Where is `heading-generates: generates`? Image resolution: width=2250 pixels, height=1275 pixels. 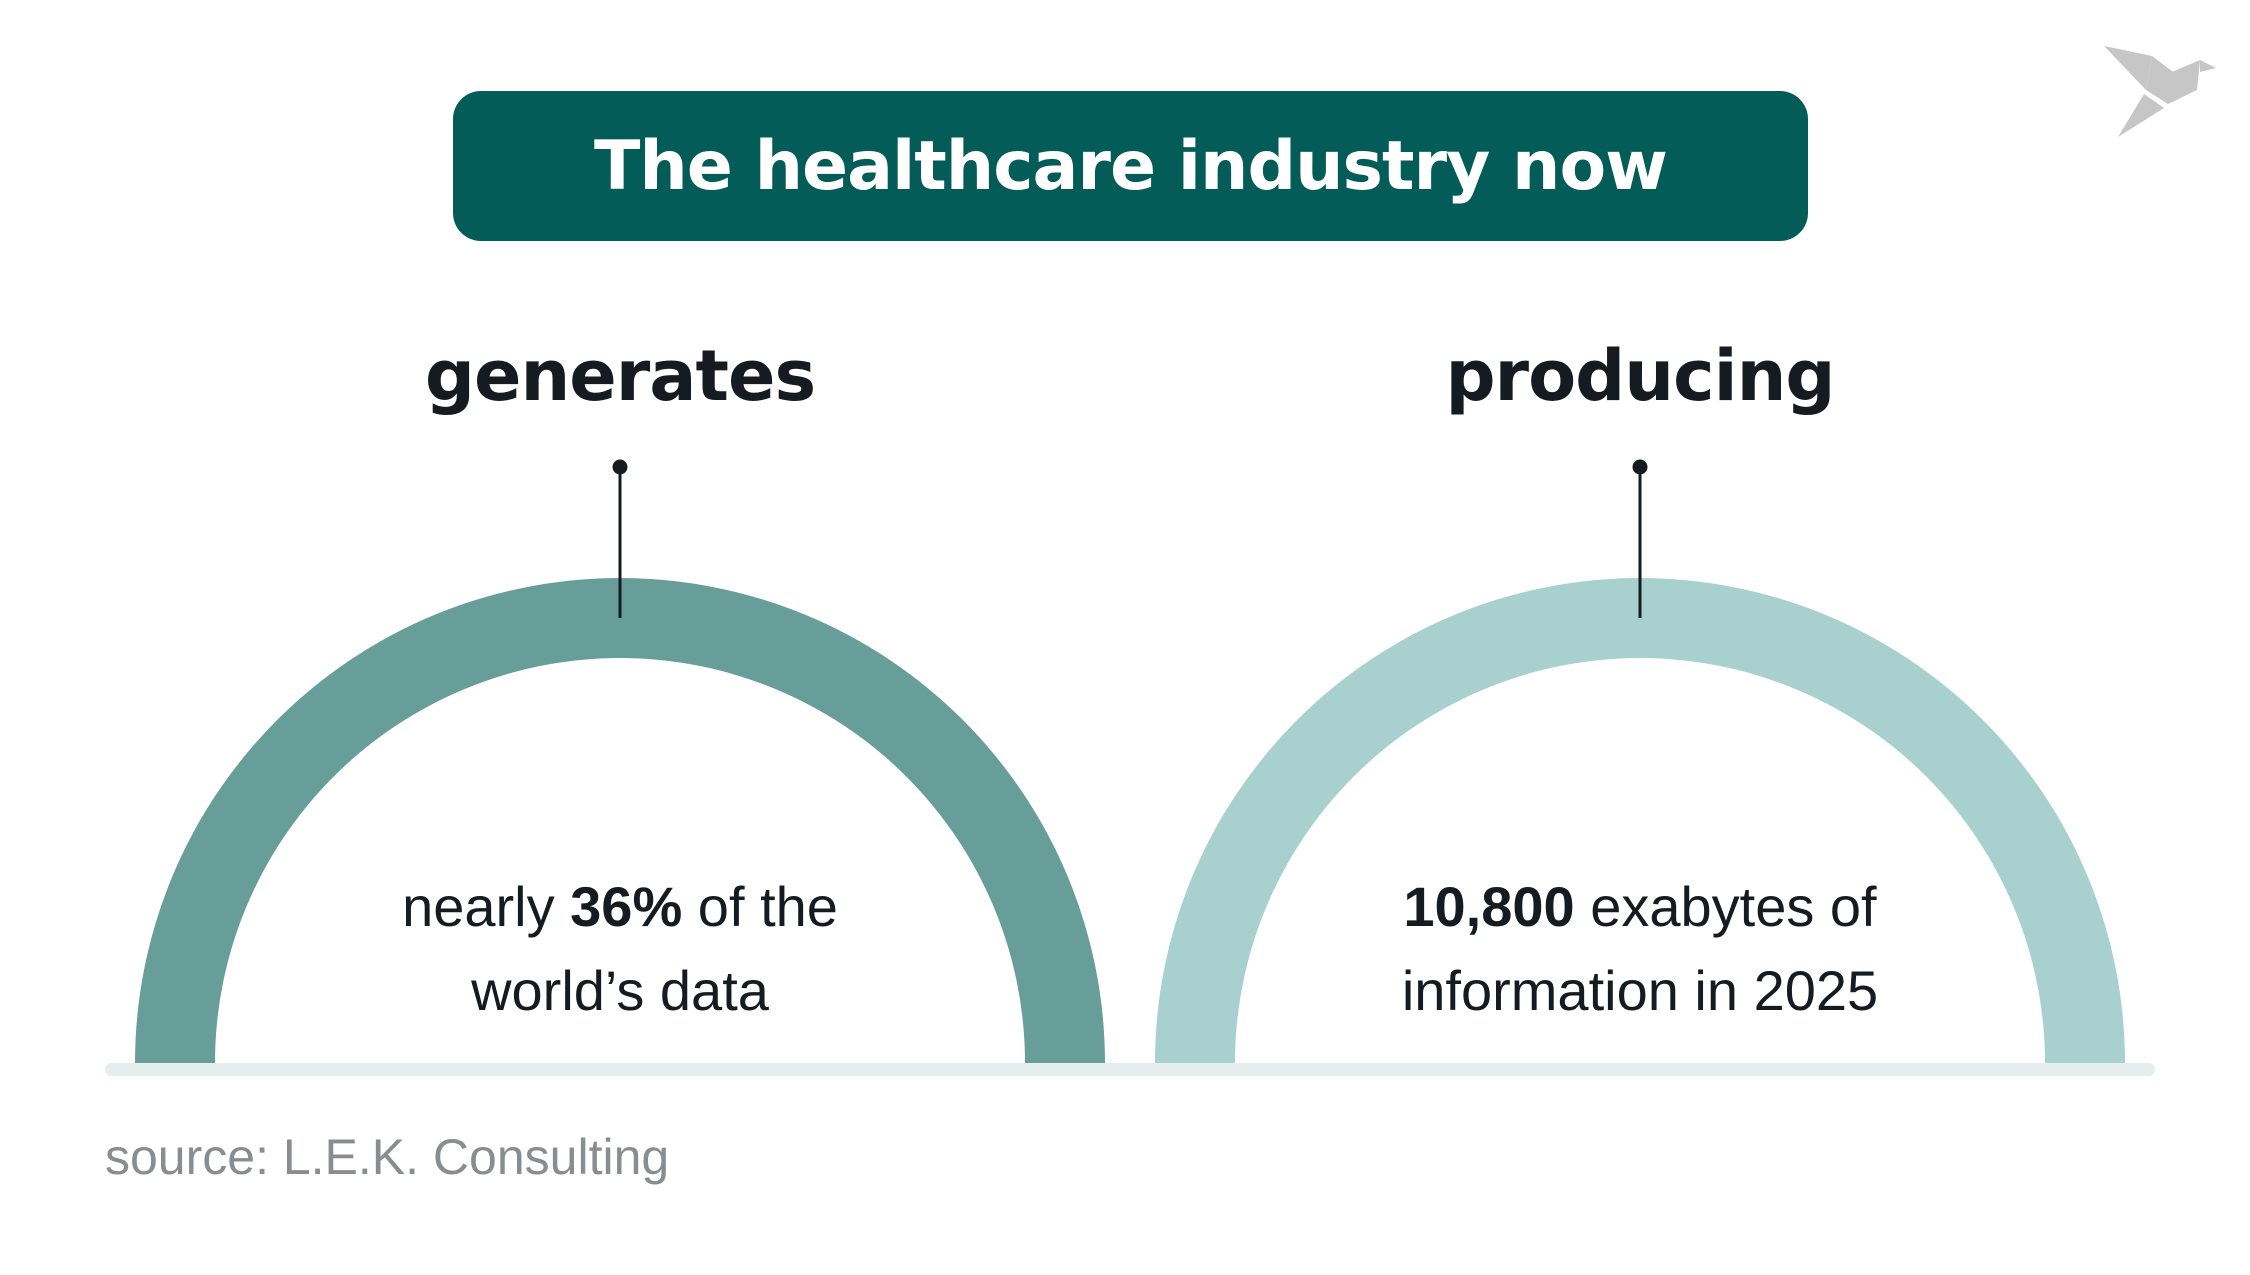
heading-generates: generates is located at coordinates (620, 376).